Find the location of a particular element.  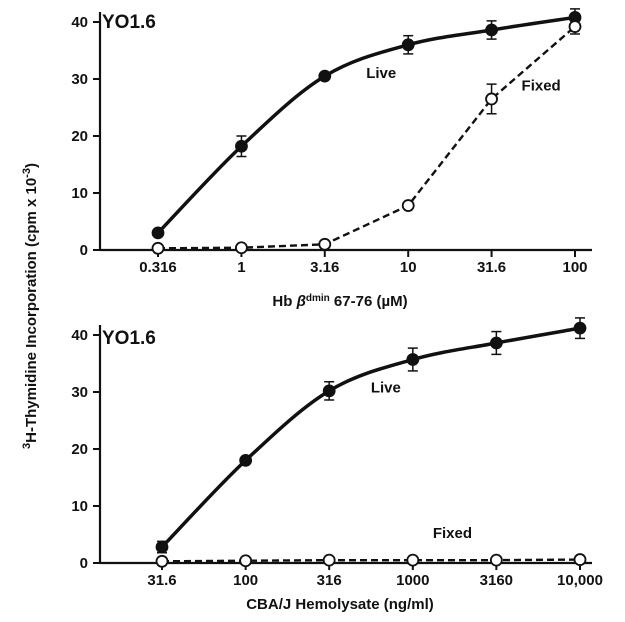

series-line-fixed is located at coordinates (371, 560).